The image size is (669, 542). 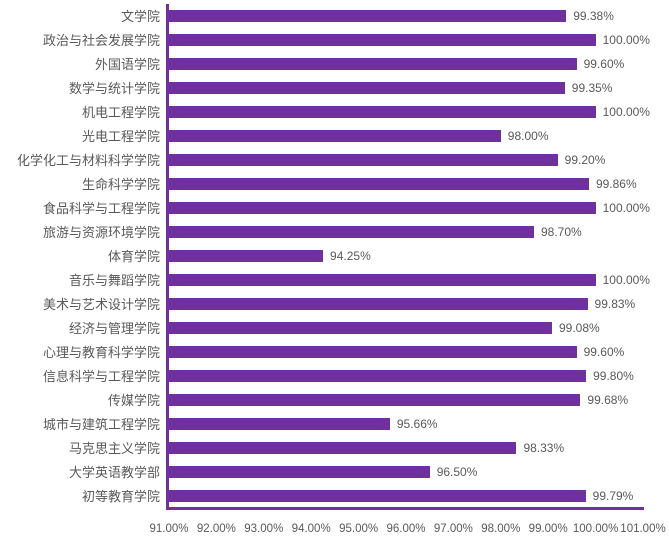 I want to click on value-label: 95.66%, so click(x=417, y=424).